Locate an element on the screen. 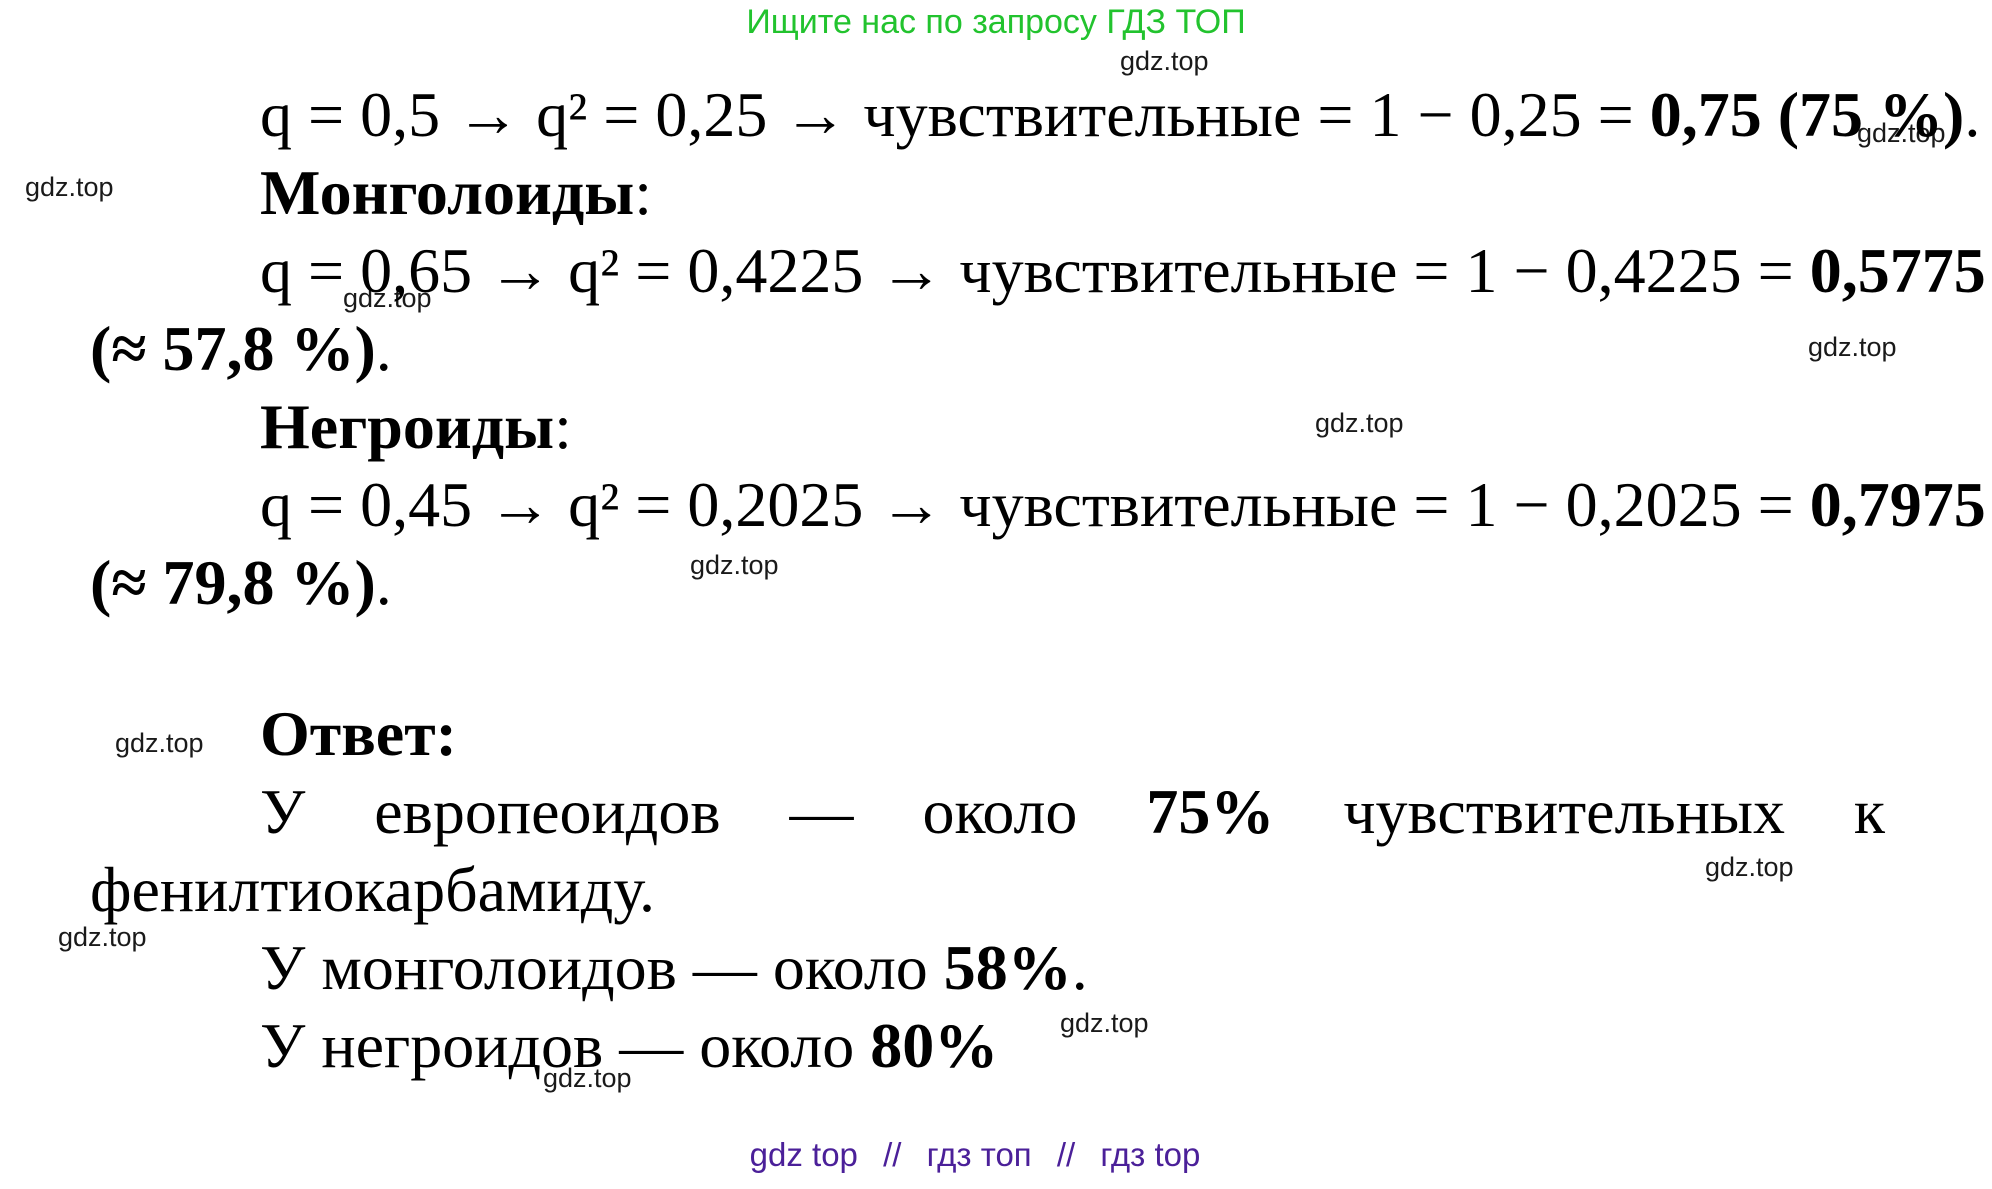  percent-value: (≈ 57,8 %) is located at coordinates (233, 348).